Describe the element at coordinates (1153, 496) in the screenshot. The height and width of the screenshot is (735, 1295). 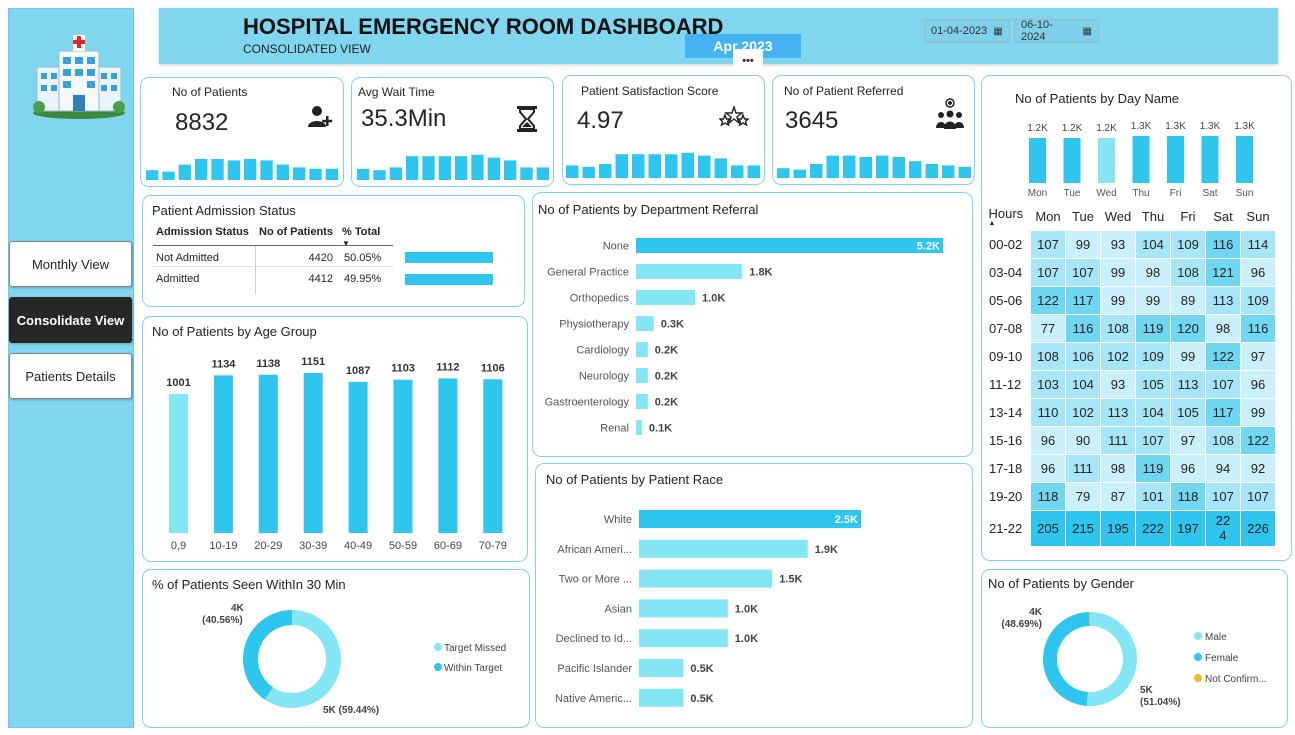
I see `heatmap-cell: 101` at that location.